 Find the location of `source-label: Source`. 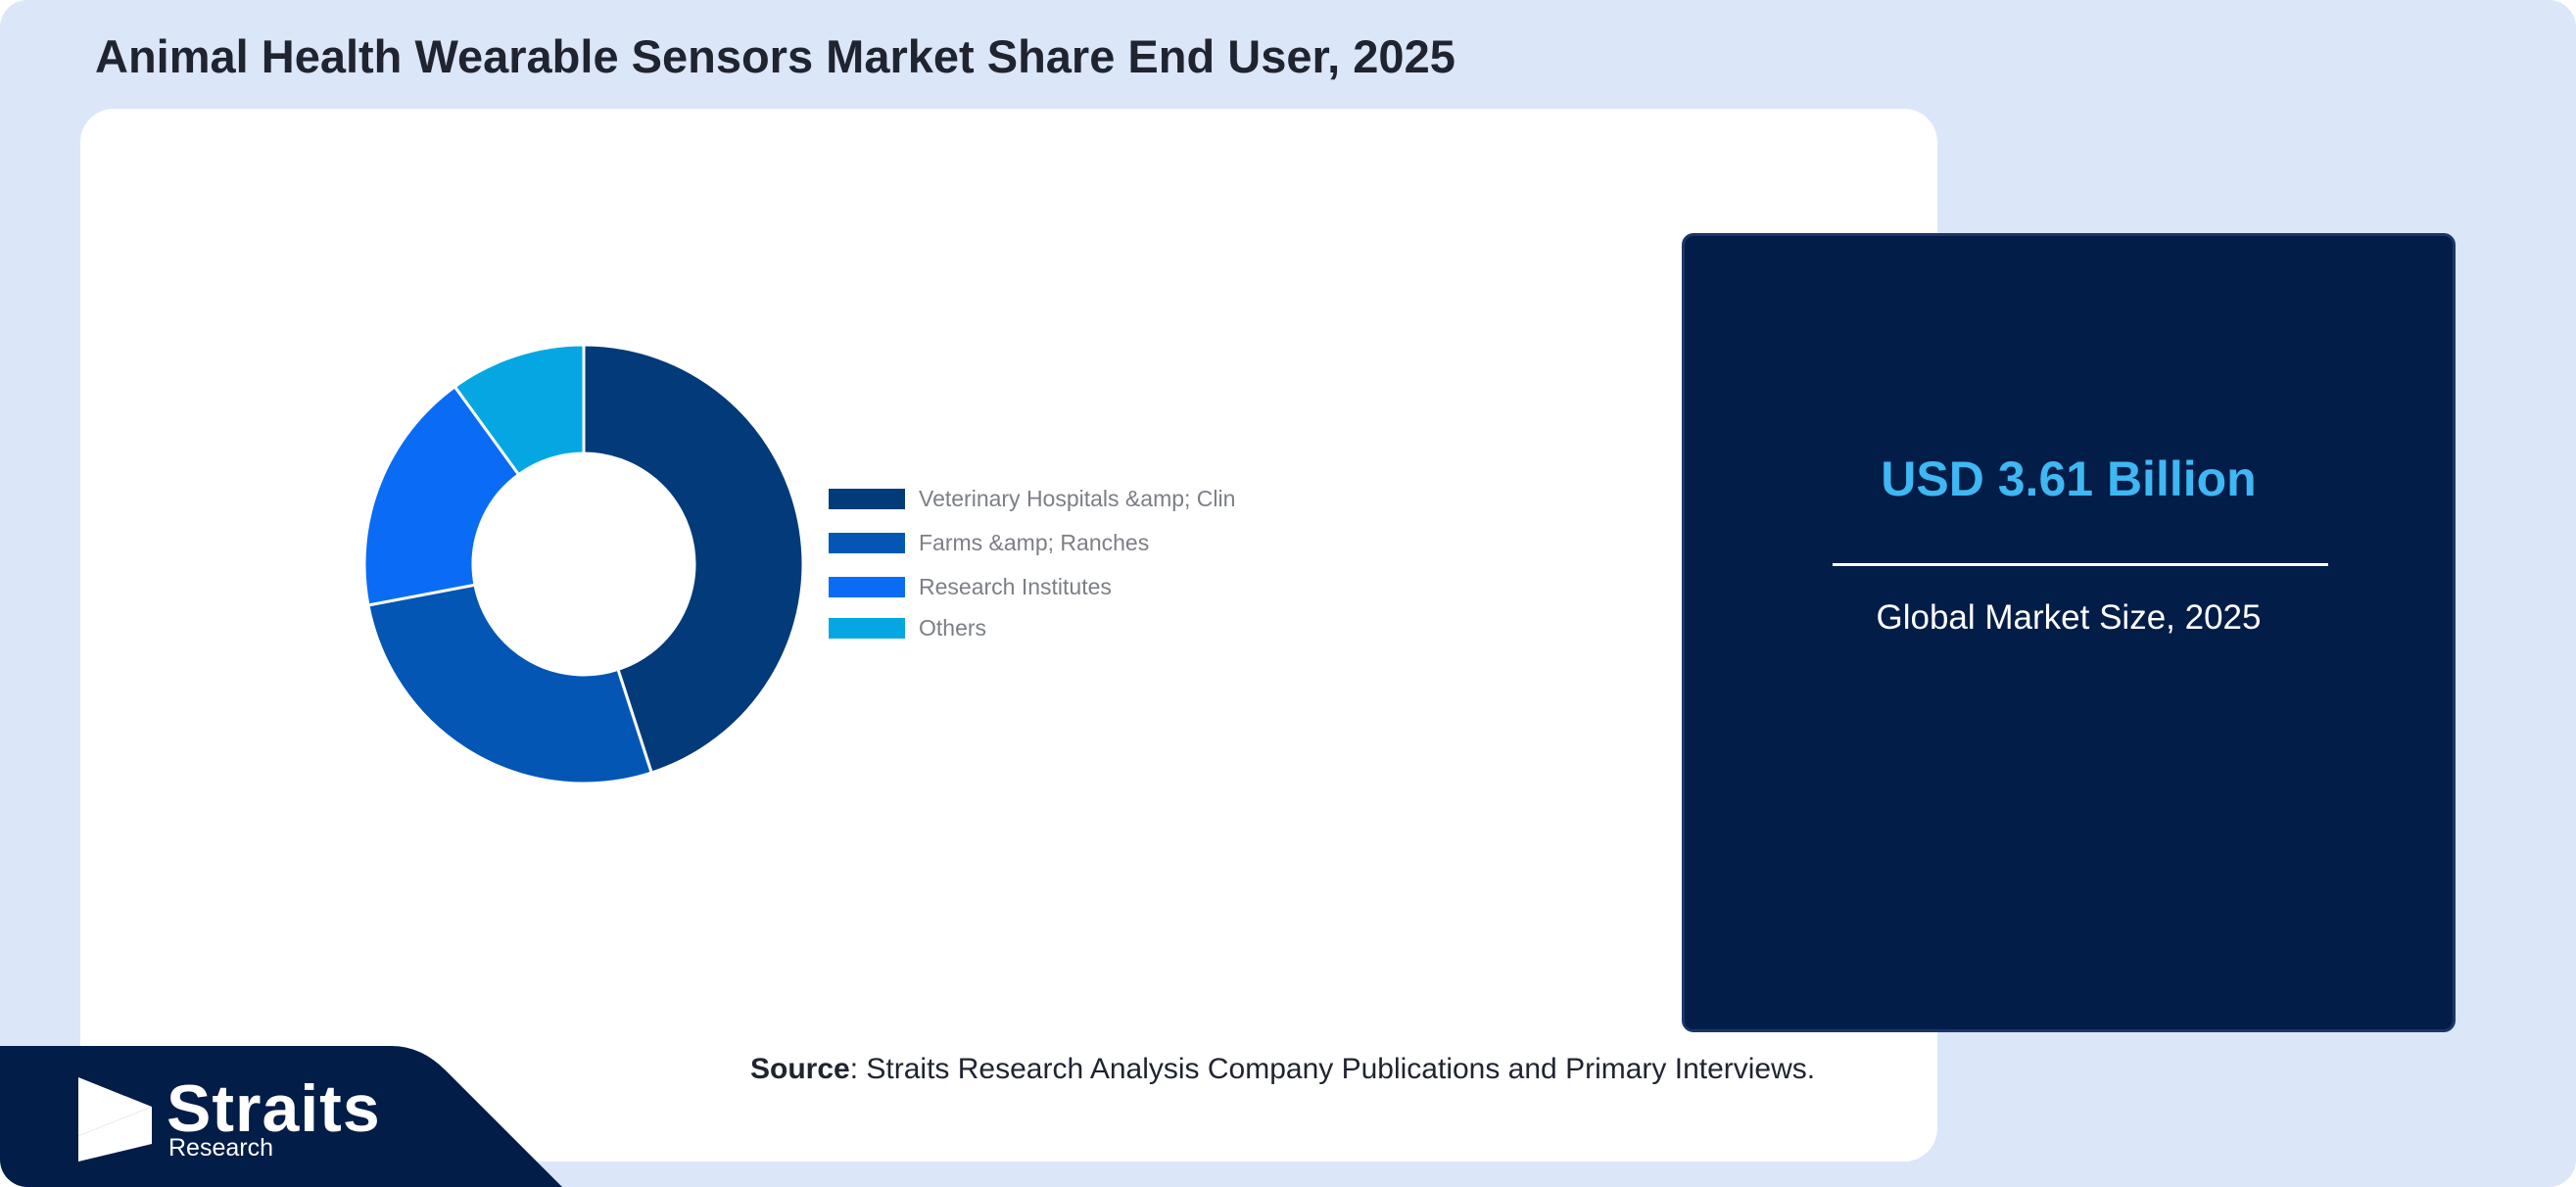

source-label: Source is located at coordinates (800, 1069).